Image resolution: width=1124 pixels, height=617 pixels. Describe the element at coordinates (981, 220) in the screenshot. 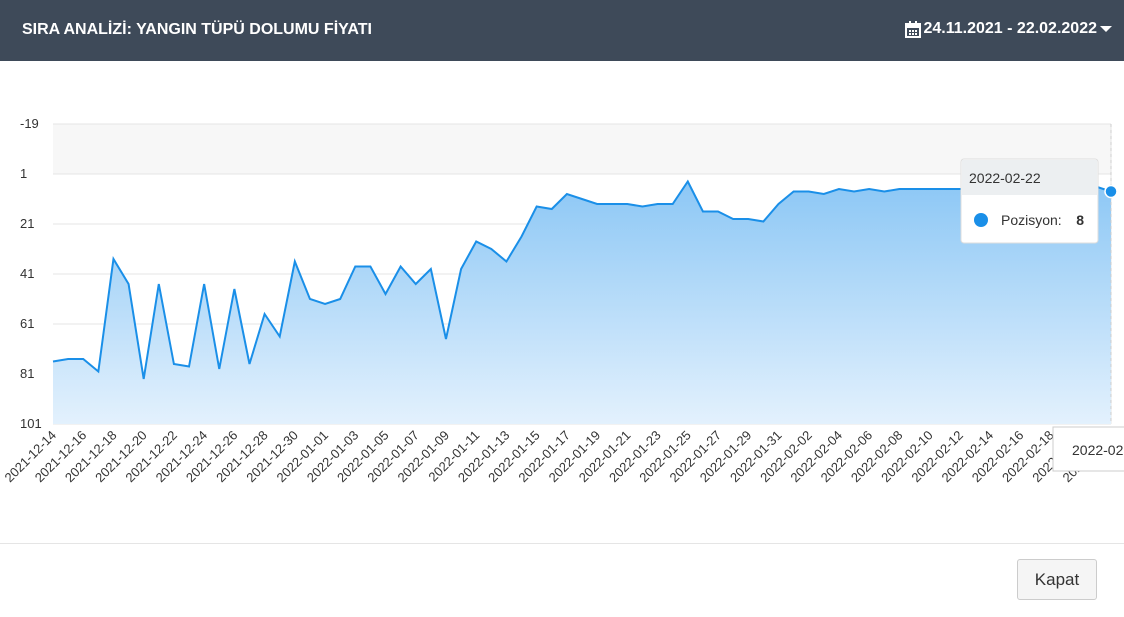

I see `tooltip-dot` at that location.